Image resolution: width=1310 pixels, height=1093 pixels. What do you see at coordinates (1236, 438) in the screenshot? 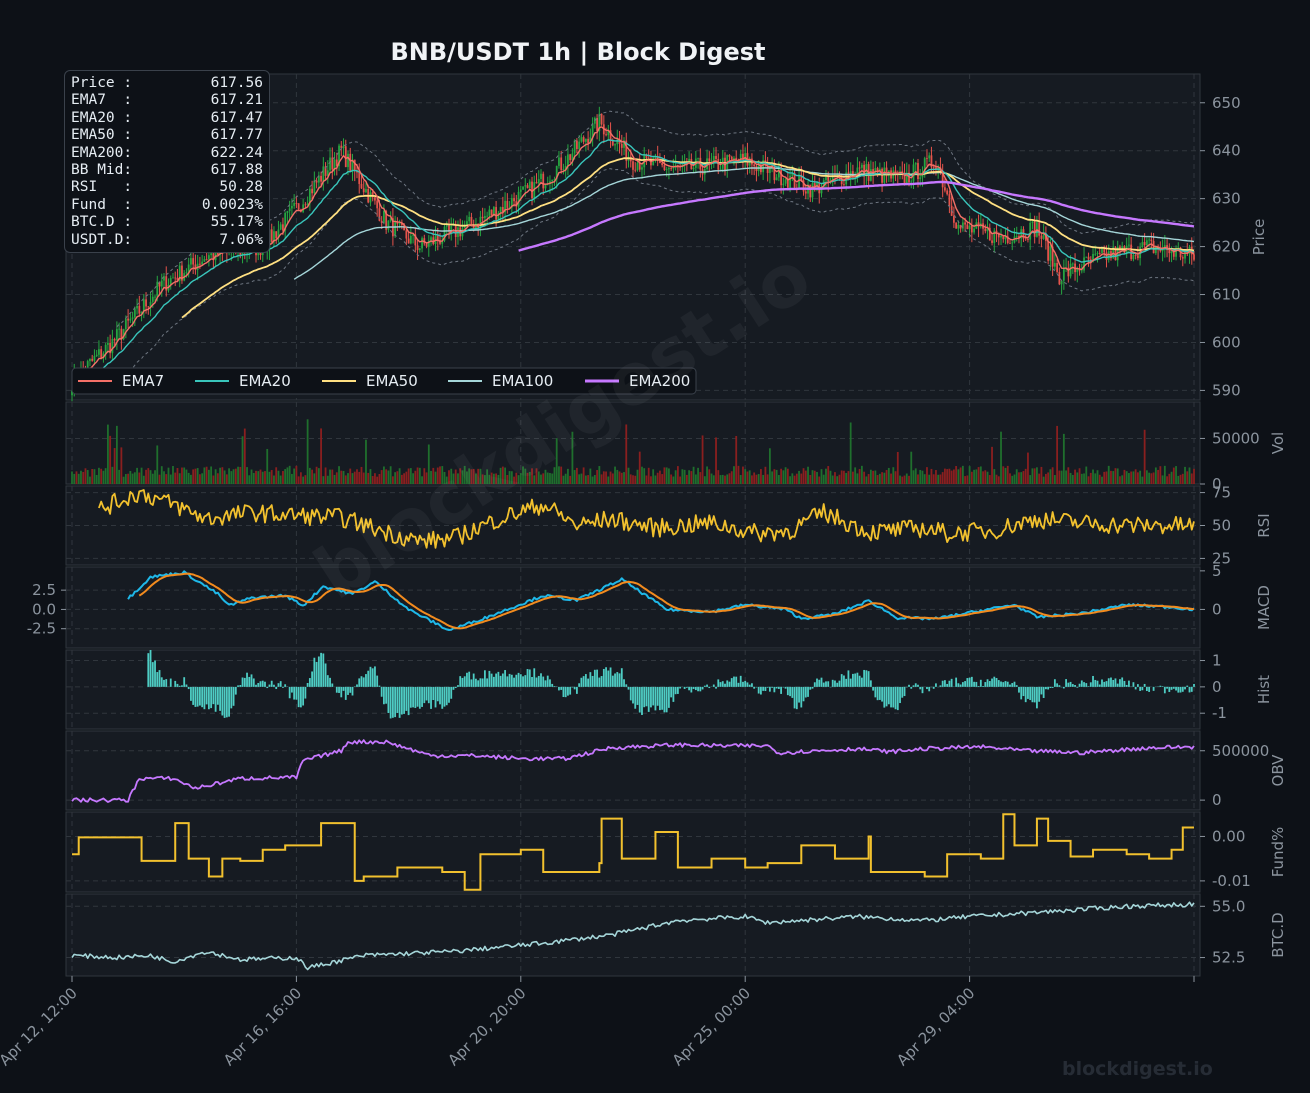
I see `y-tick-label: 50000` at bounding box center [1236, 438].